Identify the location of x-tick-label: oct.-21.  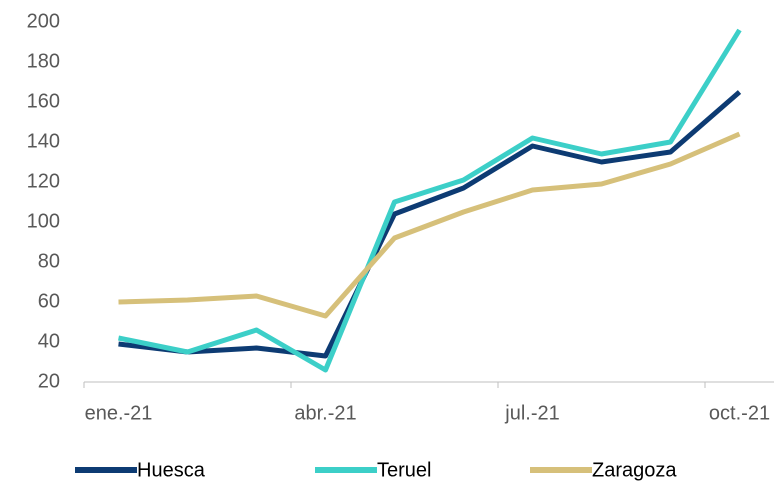
(739, 413).